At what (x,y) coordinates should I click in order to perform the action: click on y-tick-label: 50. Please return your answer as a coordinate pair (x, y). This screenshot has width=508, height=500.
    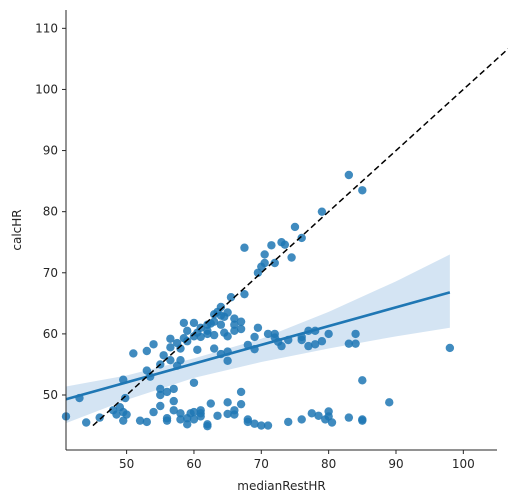
    Looking at the image, I should click on (50, 395).